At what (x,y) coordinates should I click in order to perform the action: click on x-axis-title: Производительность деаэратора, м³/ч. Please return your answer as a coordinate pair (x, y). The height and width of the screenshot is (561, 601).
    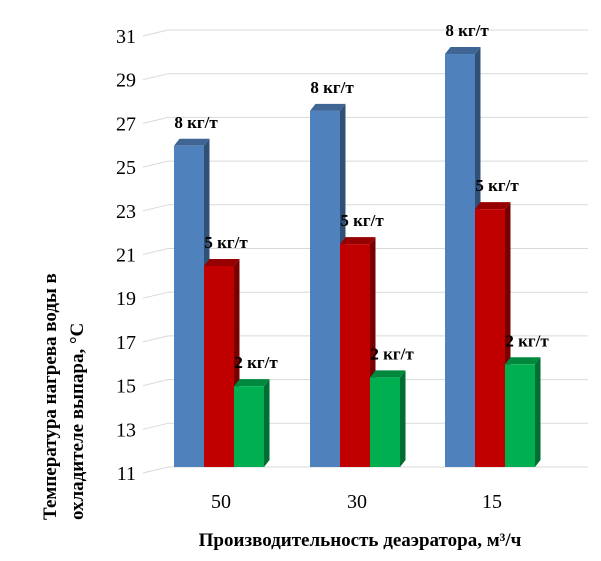
    Looking at the image, I should click on (360, 540).